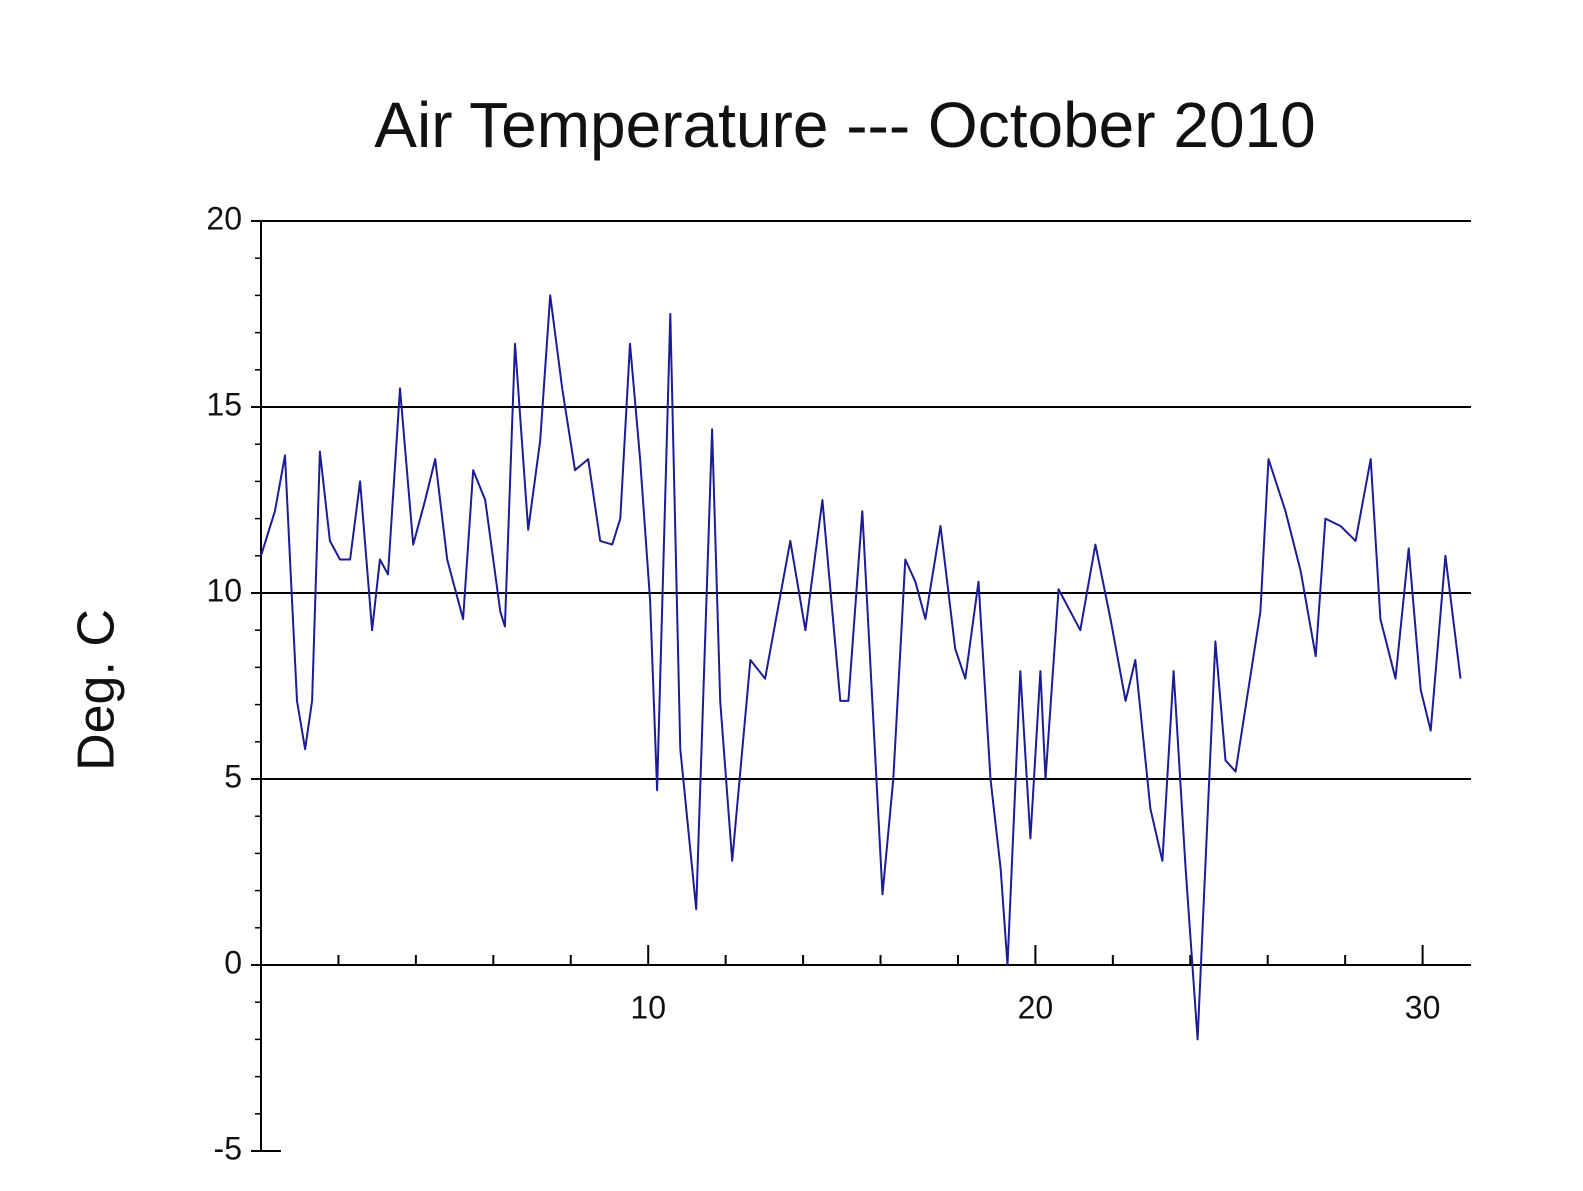  Describe the element at coordinates (97, 690) in the screenshot. I see `y-axis-label: Deg. C` at that location.